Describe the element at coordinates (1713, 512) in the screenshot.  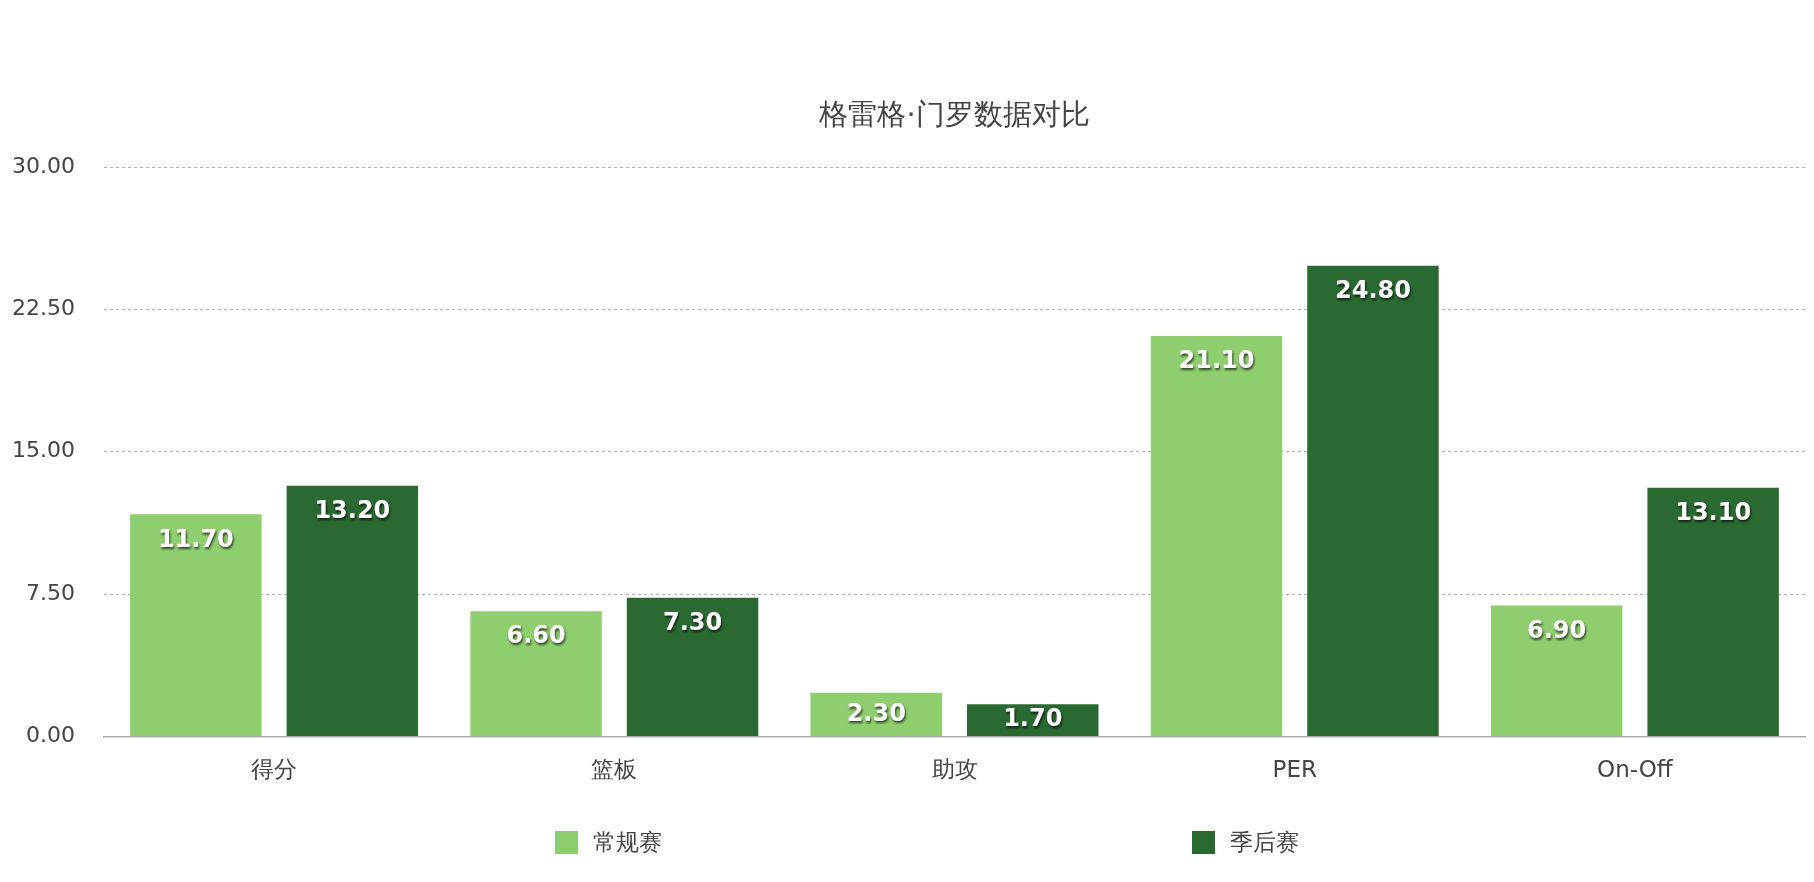
I see `data-label: 13.10` at that location.